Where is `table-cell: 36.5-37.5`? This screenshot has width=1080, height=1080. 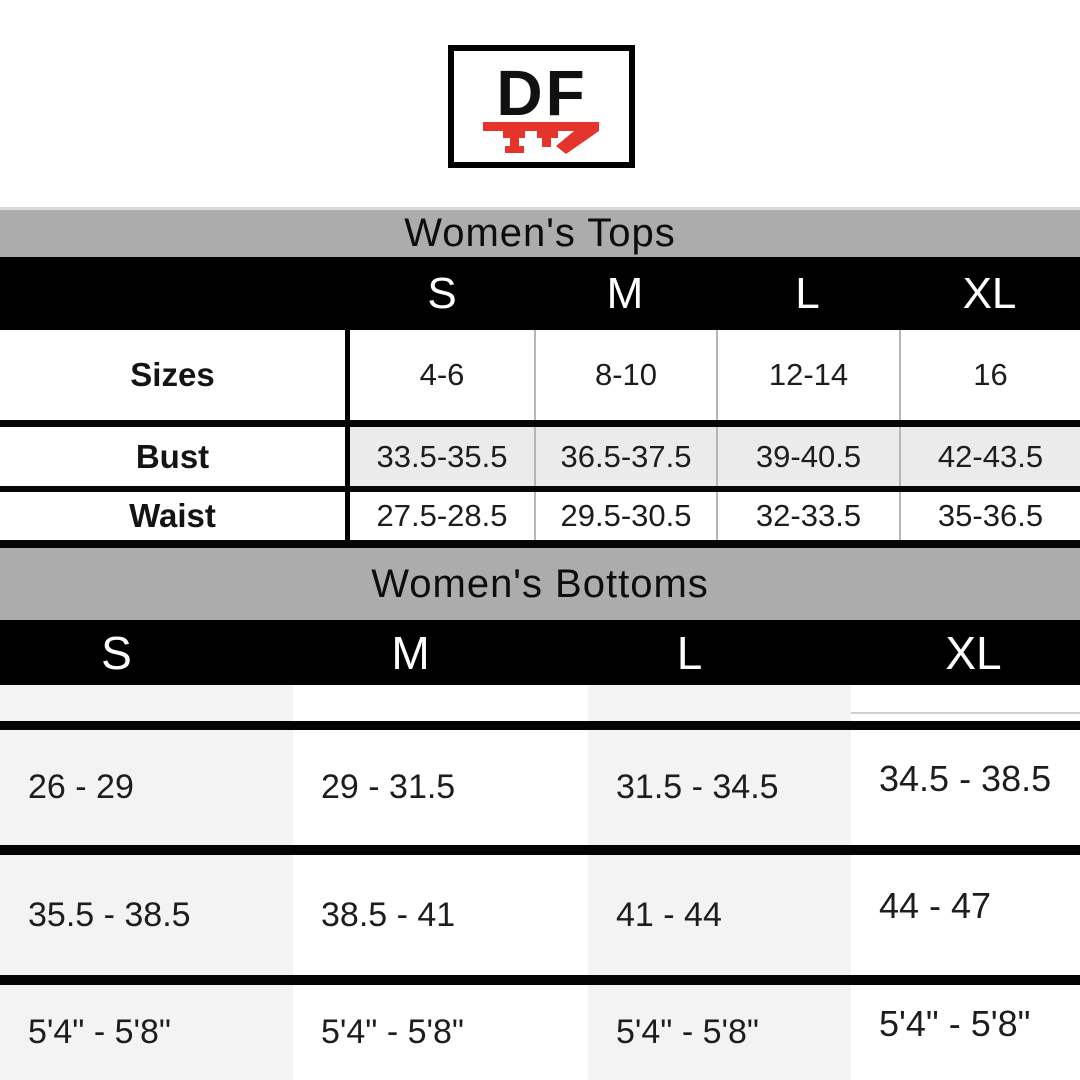 table-cell: 36.5-37.5 is located at coordinates (625, 456).